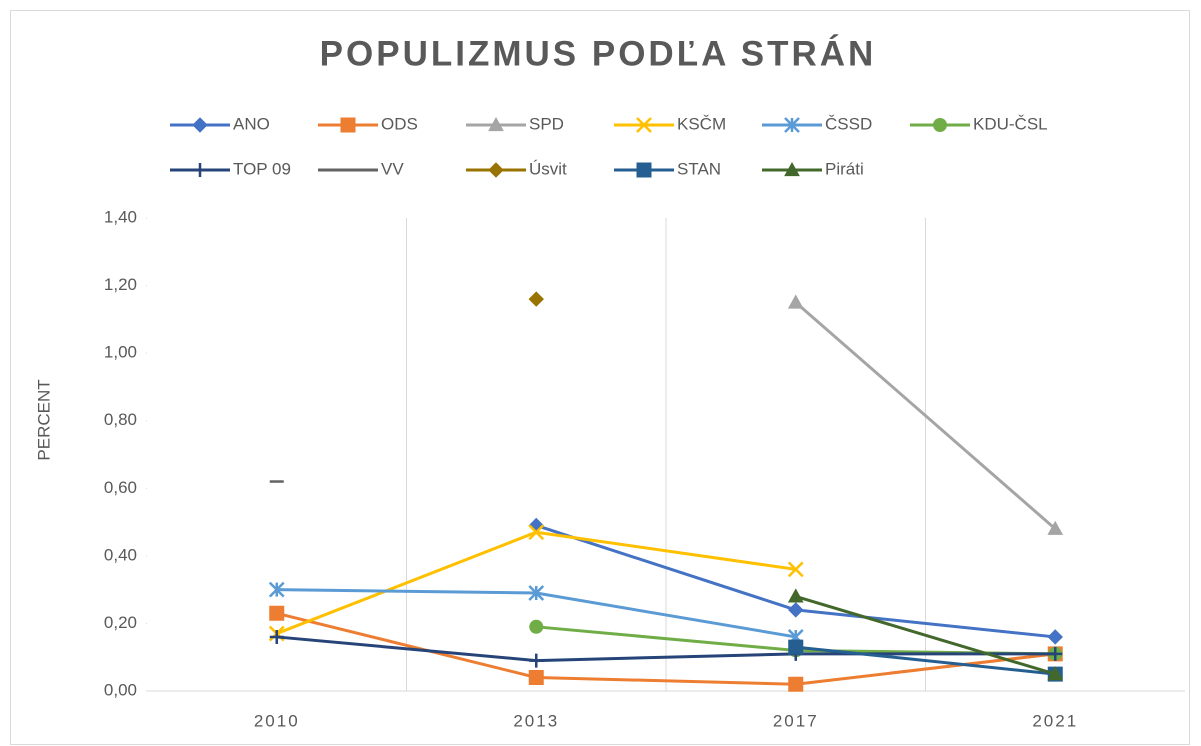 Image resolution: width=1201 pixels, height=746 pixels. I want to click on y-tick-label: 1,00, so click(120, 352).